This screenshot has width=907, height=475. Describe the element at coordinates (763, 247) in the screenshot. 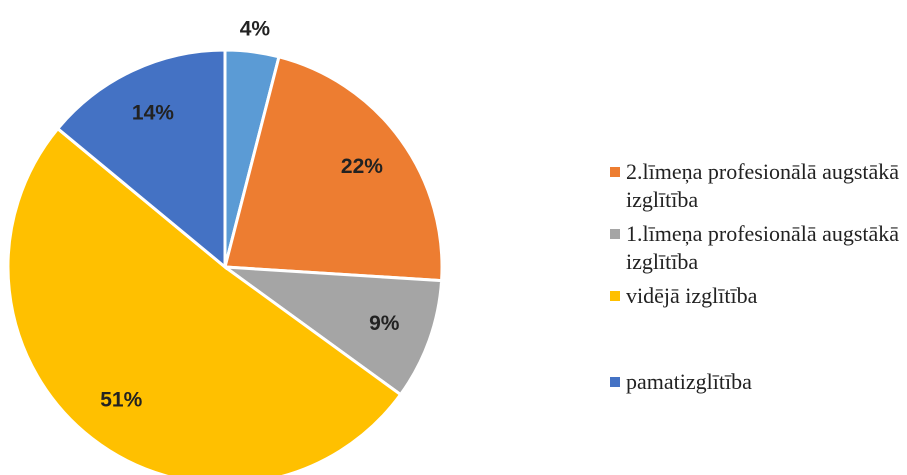

I see `legend-label: 1.līmeņa profesionālā augstākā izglītība` at that location.